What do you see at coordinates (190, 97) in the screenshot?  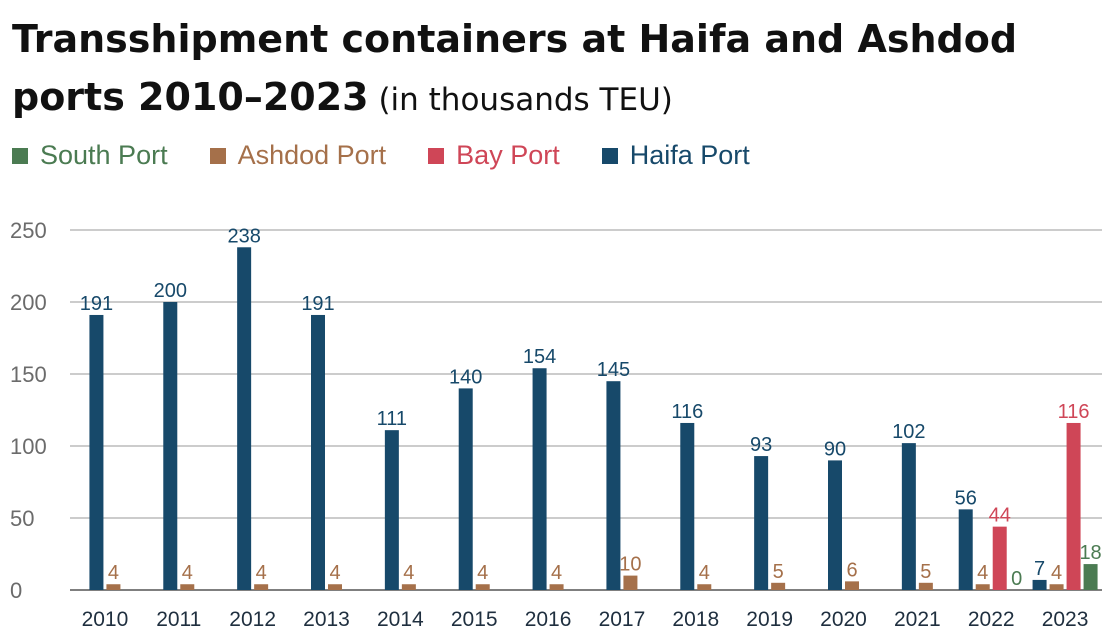 I see `title-line-2: ports 2010–2023` at bounding box center [190, 97].